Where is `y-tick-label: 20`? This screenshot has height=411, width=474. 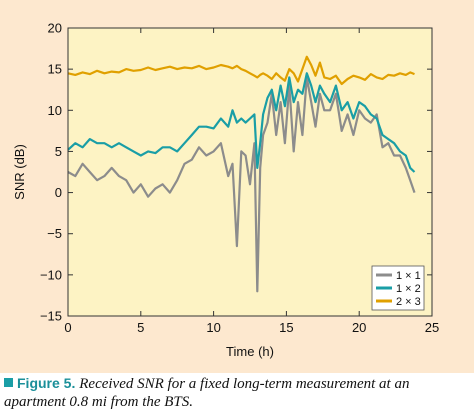
y-tick-label: 20 is located at coordinates (55, 28).